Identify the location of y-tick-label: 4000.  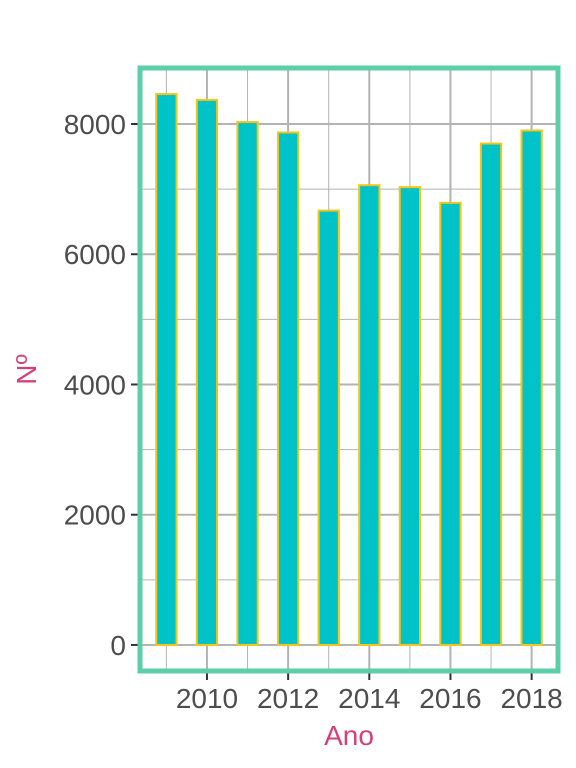
(95, 384).